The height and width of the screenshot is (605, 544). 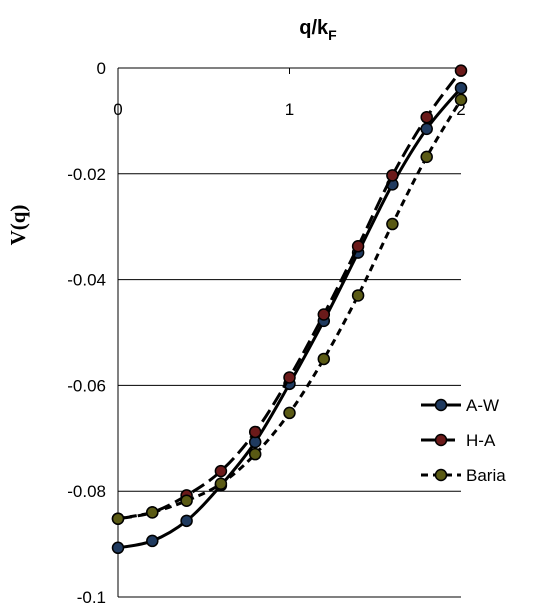 What do you see at coordinates (481, 440) in the screenshot?
I see `legend-label: H-A` at bounding box center [481, 440].